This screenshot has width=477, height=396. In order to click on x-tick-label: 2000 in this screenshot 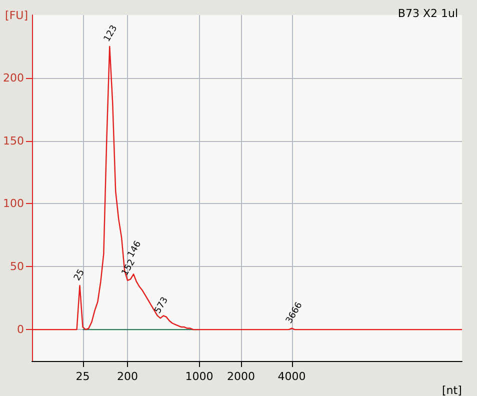, I will do `click(241, 376)`.